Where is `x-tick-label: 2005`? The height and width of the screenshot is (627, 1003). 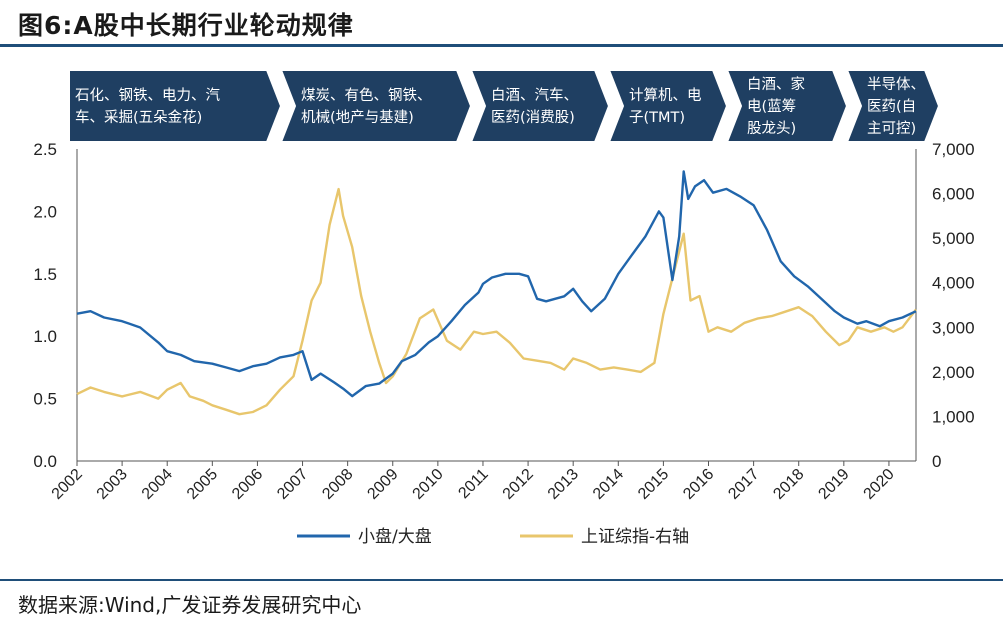
x-tick-label: 2005 is located at coordinates (202, 484).